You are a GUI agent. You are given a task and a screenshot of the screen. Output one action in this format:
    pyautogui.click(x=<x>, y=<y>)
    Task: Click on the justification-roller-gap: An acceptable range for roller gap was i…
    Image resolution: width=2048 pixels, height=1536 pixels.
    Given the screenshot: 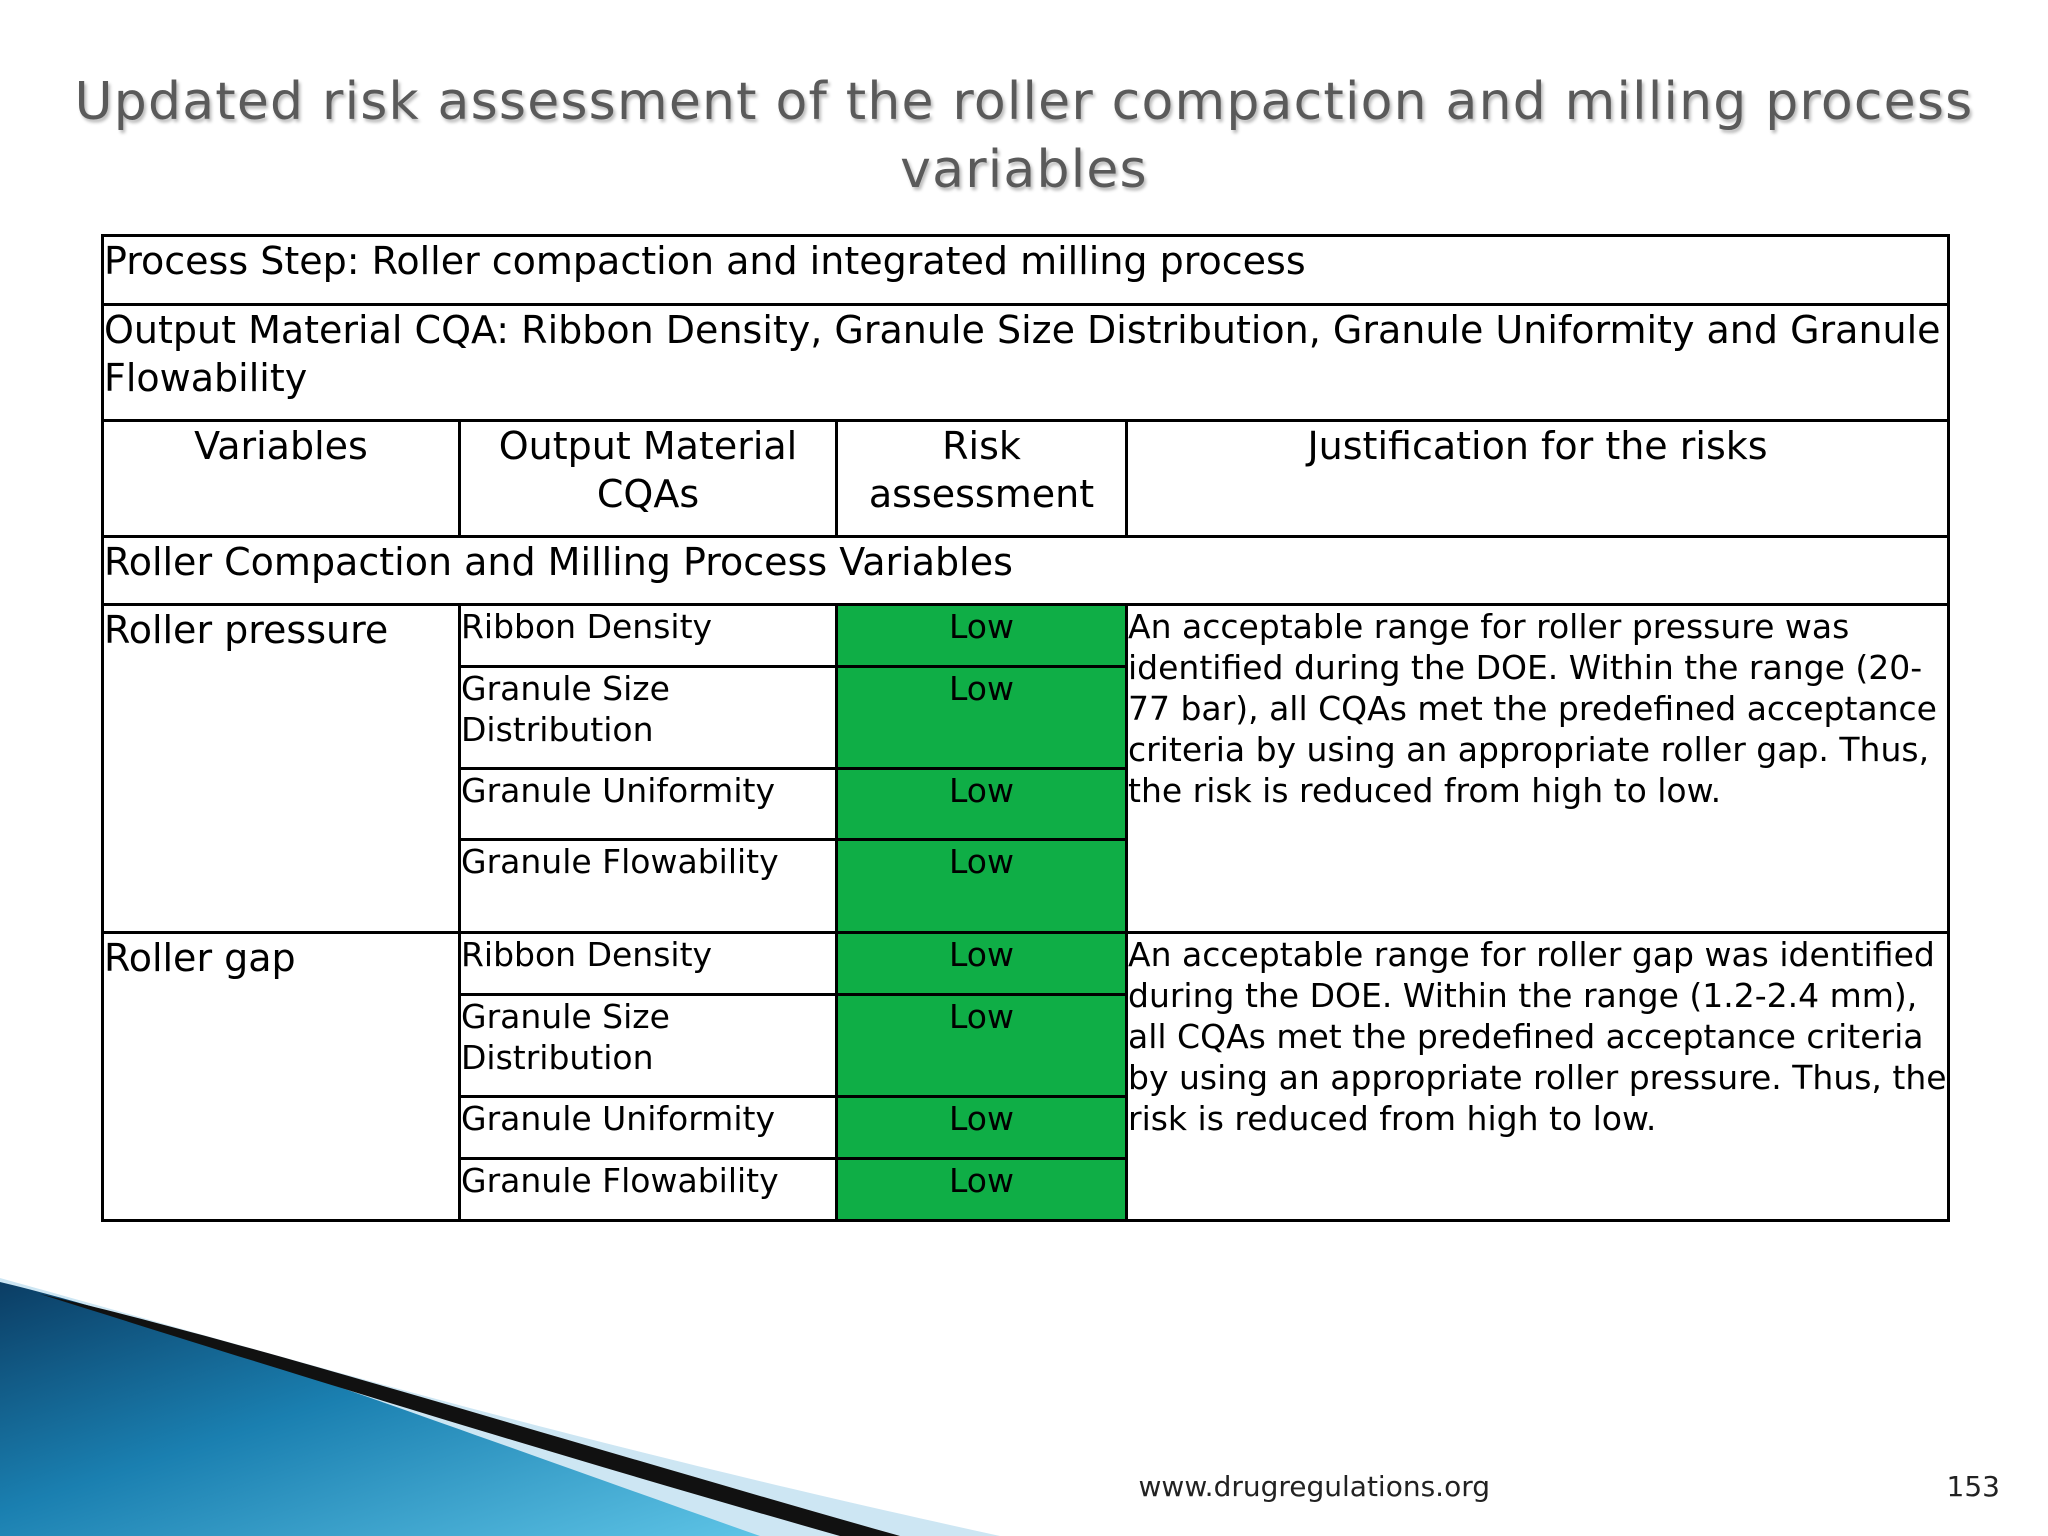 What is the action you would take?
    pyautogui.click(x=1537, y=1076)
    